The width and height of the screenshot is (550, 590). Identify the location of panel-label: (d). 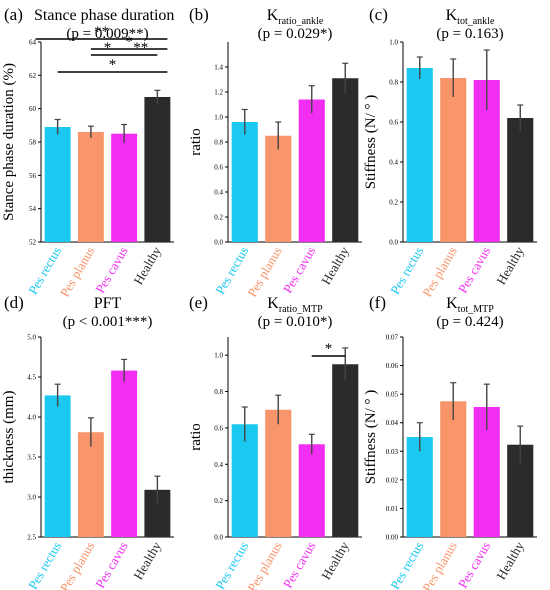
(14, 302).